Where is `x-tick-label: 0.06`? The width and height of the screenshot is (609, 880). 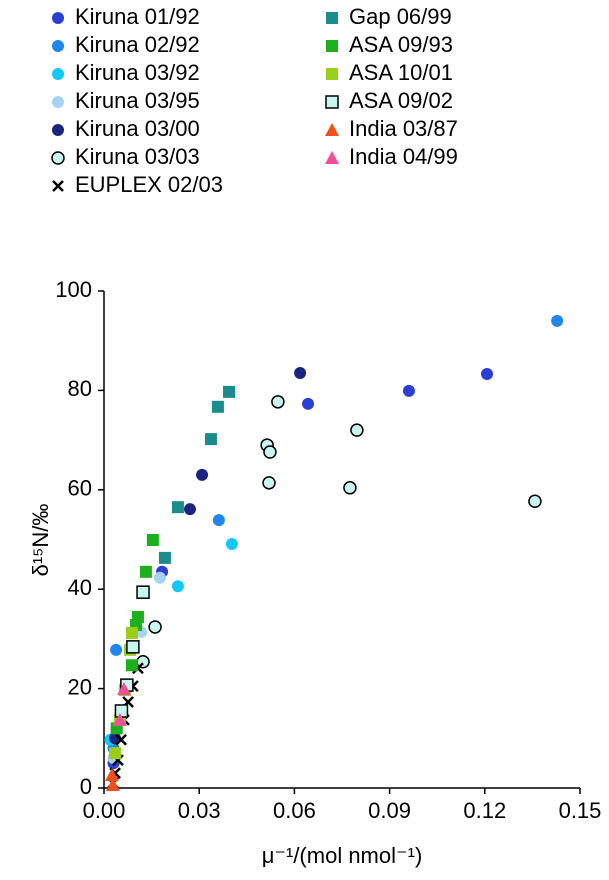
x-tick-label: 0.06 is located at coordinates (294, 810).